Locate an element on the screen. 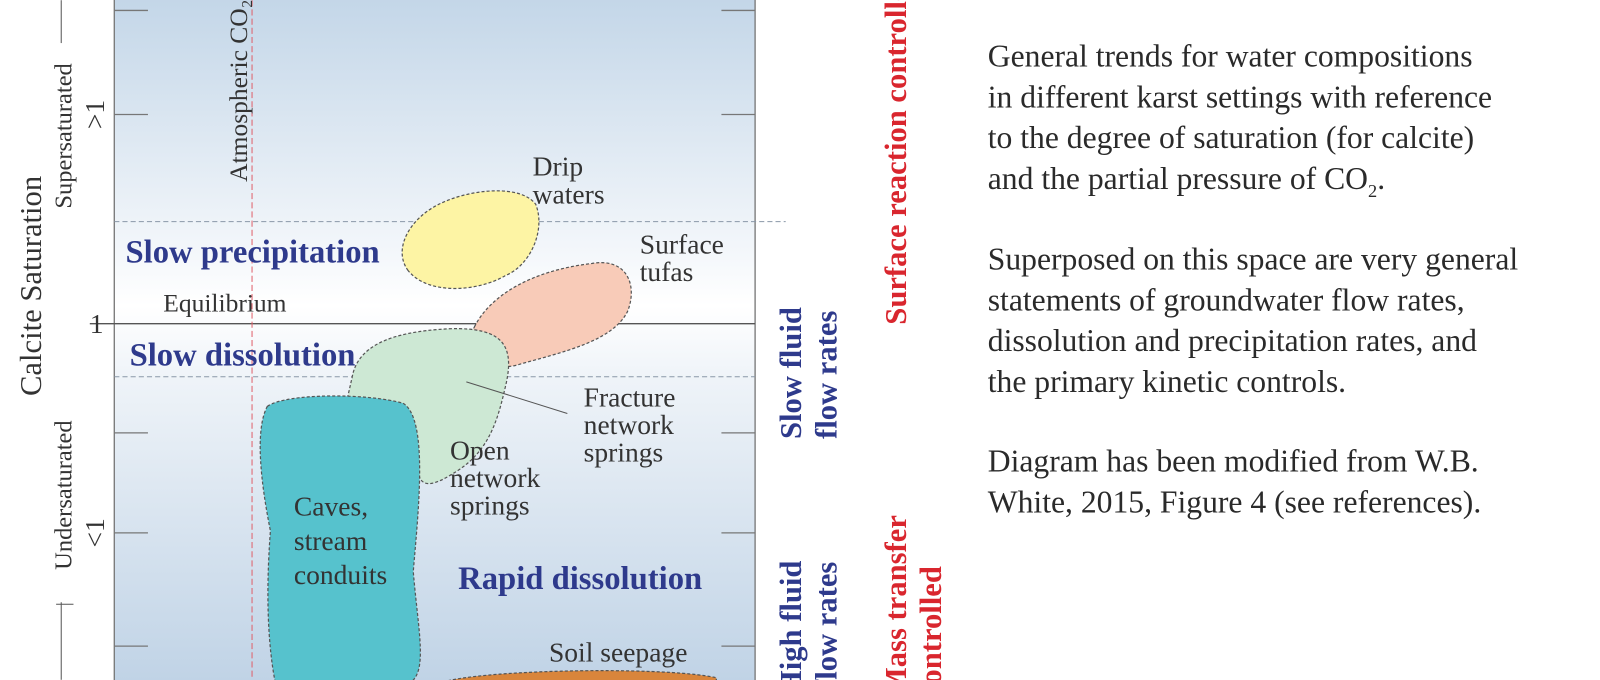 This screenshot has height=680, width=1600. drip-region is located at coordinates (470, 239).